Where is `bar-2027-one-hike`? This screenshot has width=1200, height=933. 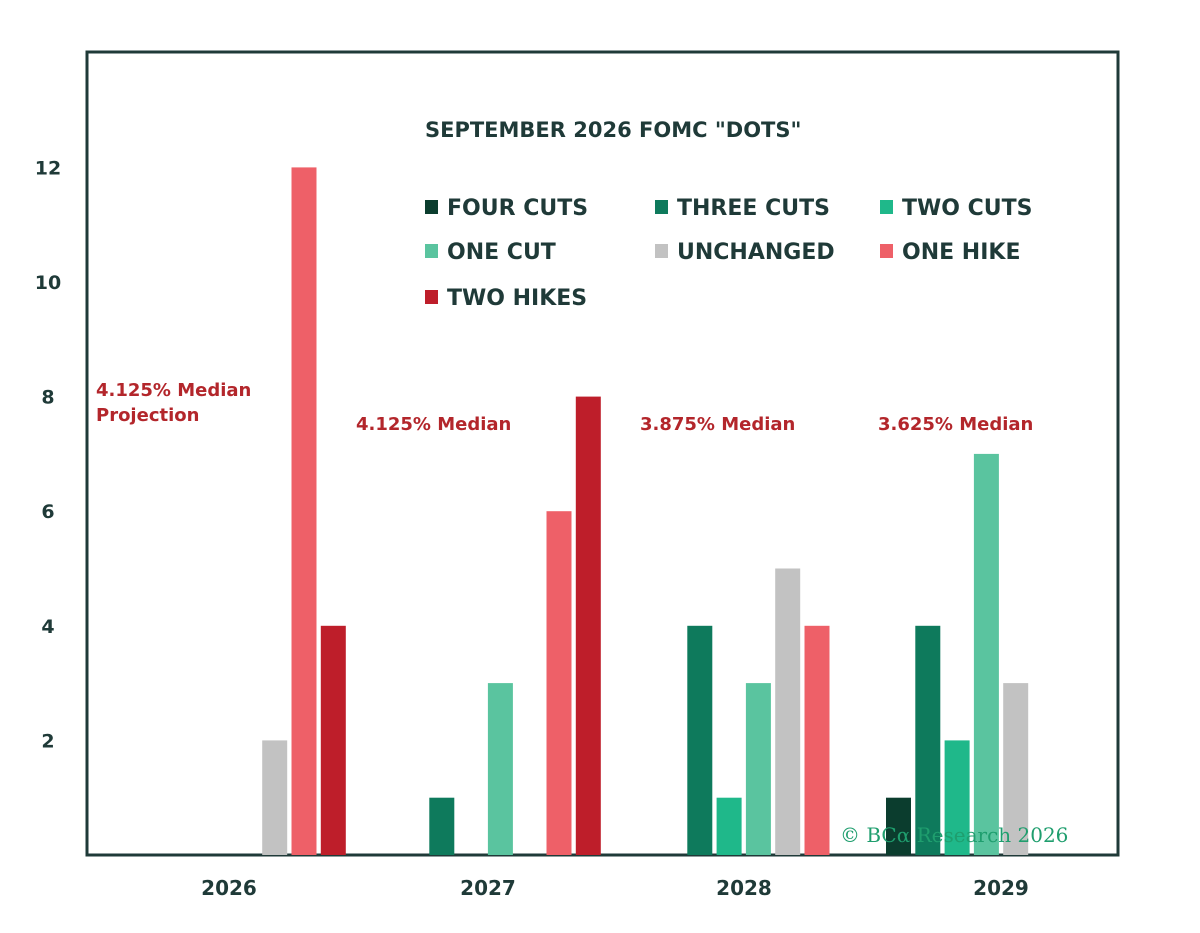
bar-2027-one-hike is located at coordinates (559, 683).